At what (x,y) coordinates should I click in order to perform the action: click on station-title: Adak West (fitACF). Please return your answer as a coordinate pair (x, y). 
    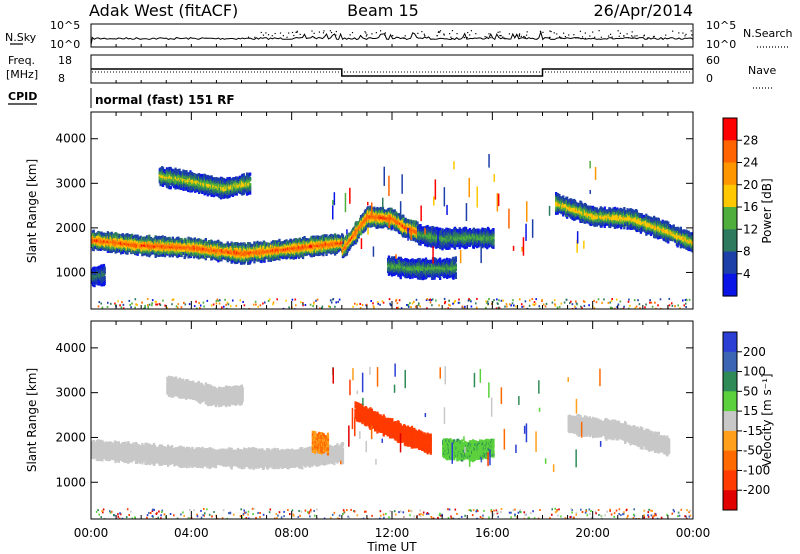
    Looking at the image, I should click on (163, 10).